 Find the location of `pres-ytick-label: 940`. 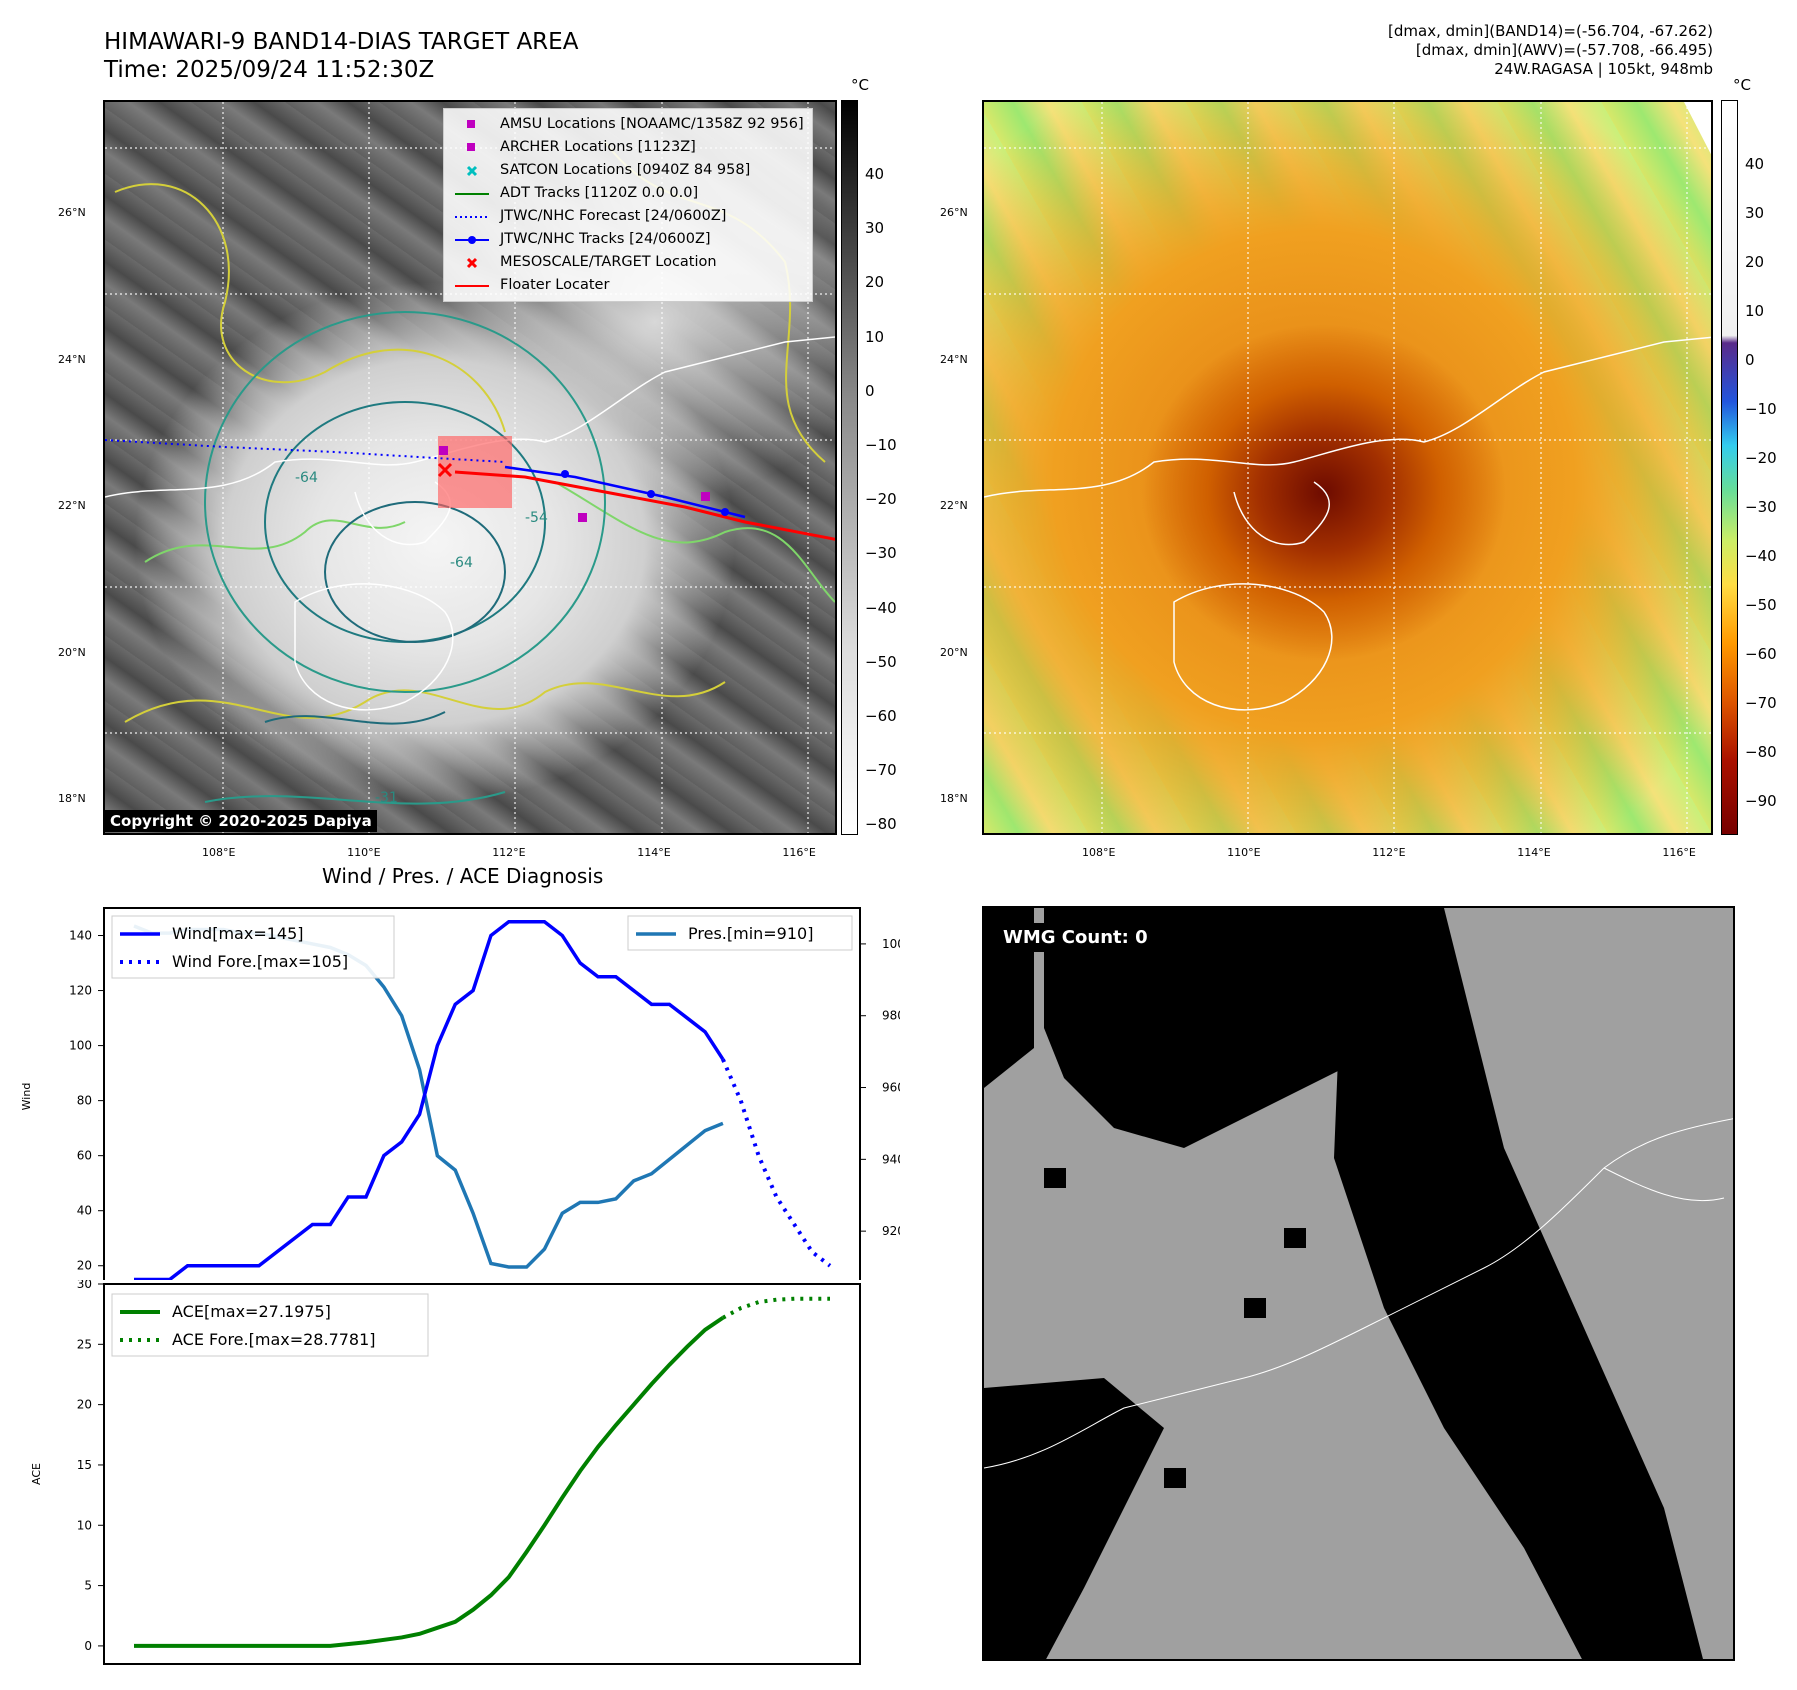

pres-ytick-label: 940 is located at coordinates (891, 1159).